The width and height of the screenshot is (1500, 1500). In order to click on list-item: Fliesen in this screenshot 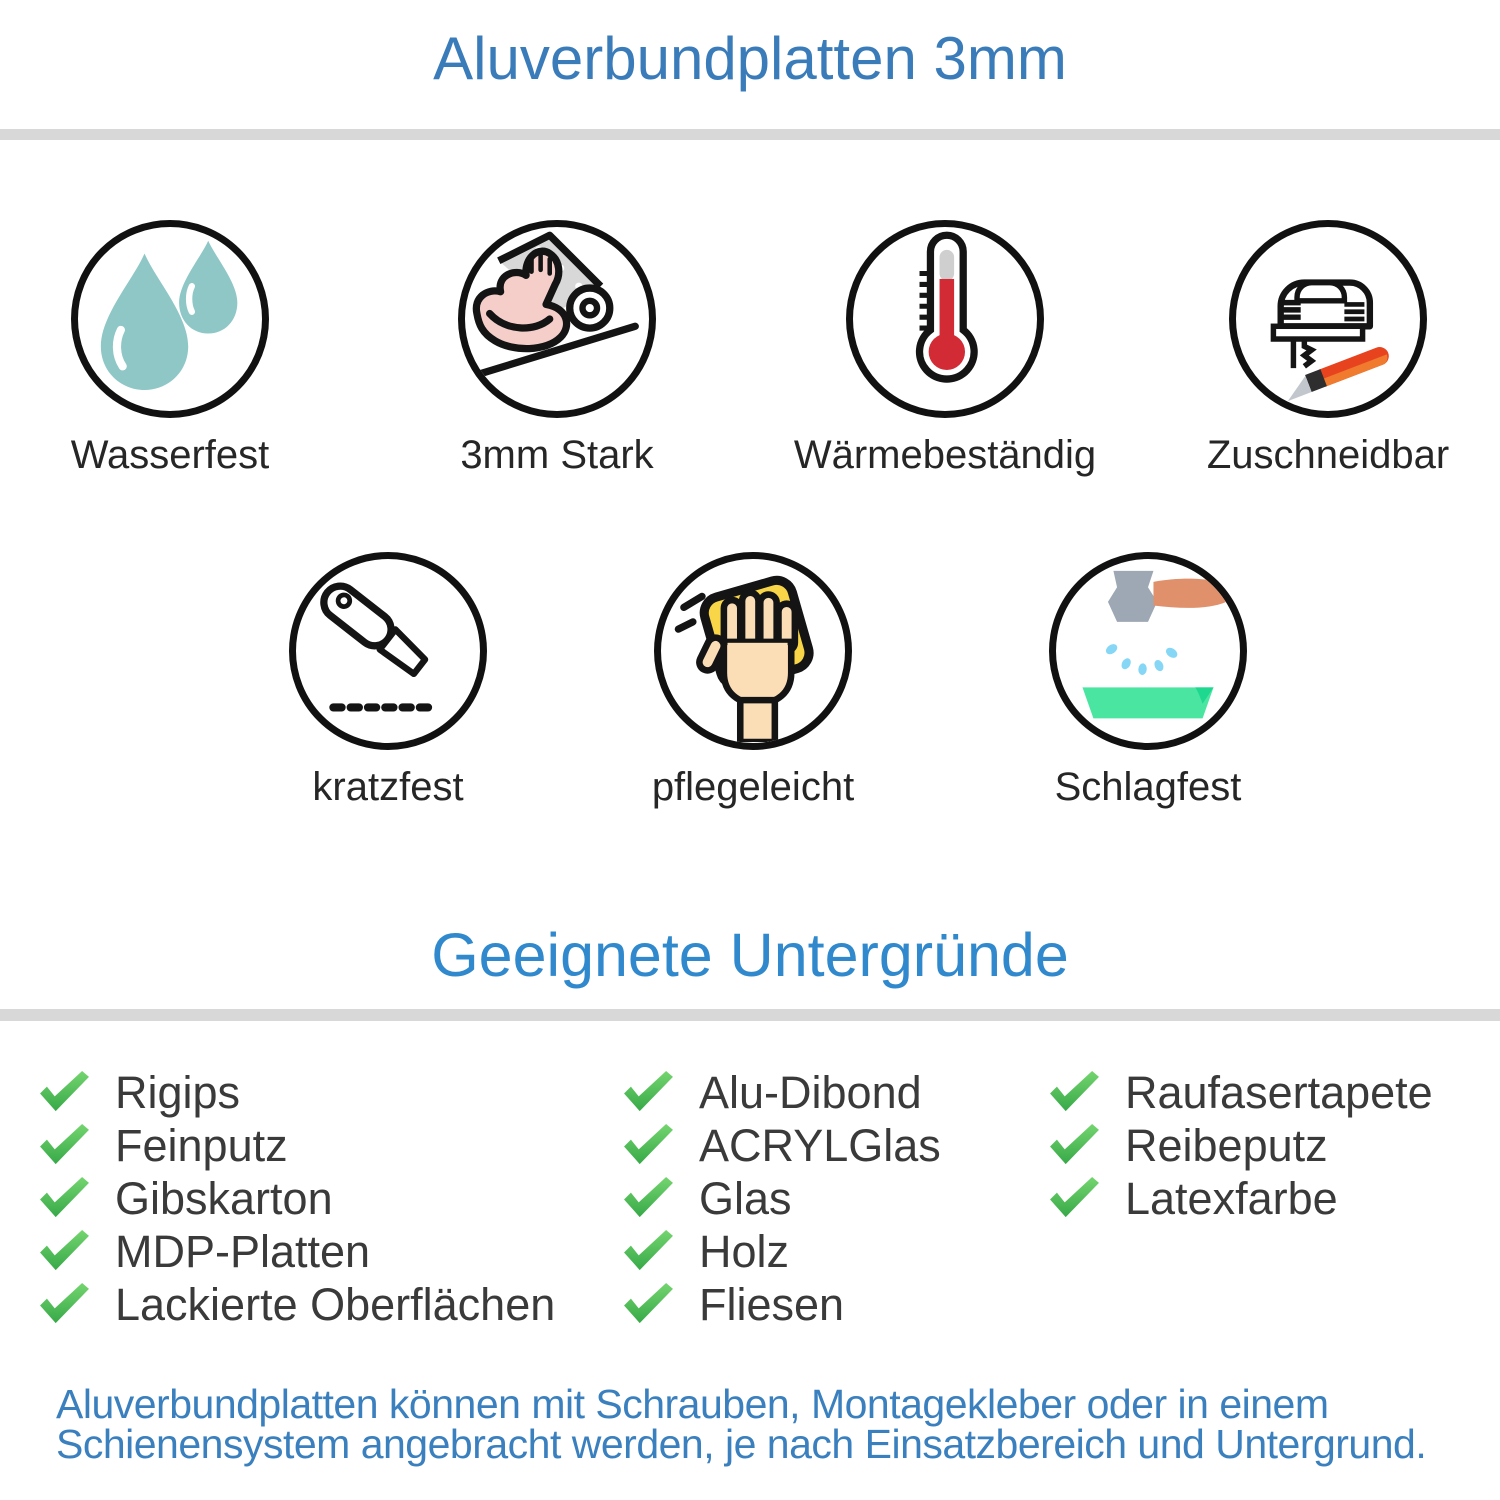, I will do `click(781, 1304)`.